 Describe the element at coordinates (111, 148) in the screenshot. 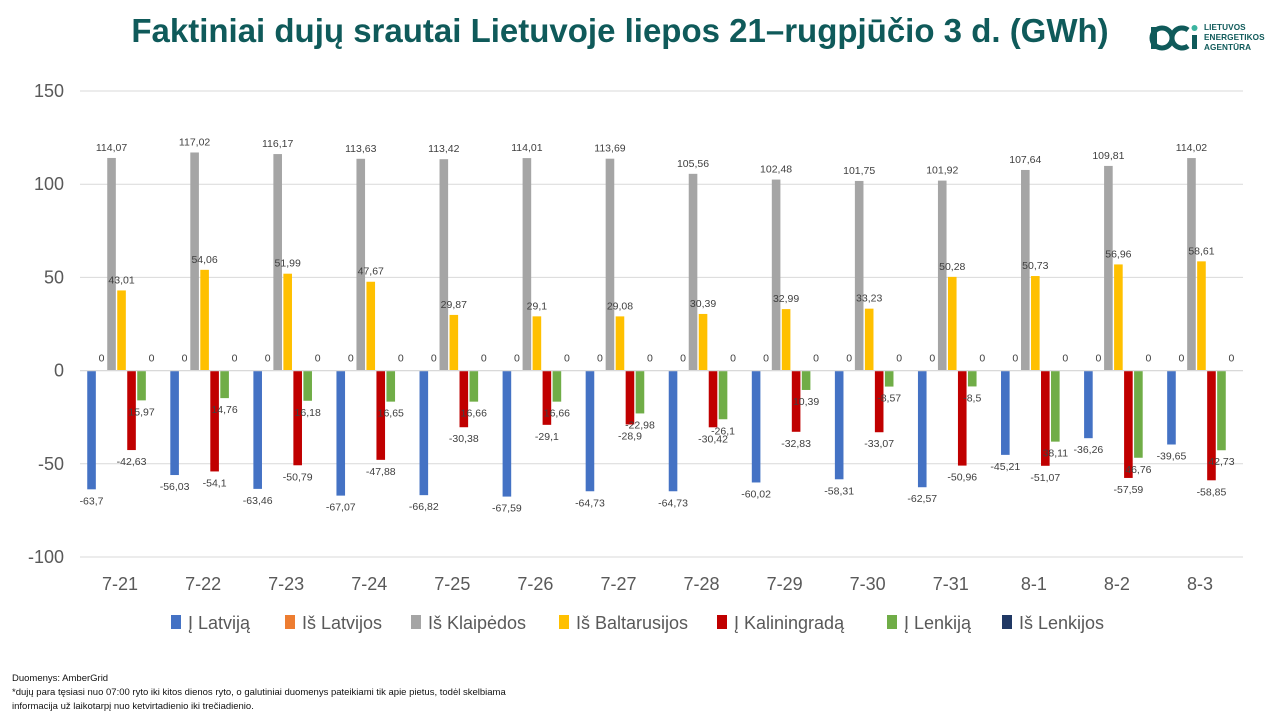

I see `data-label: 114,07` at that location.